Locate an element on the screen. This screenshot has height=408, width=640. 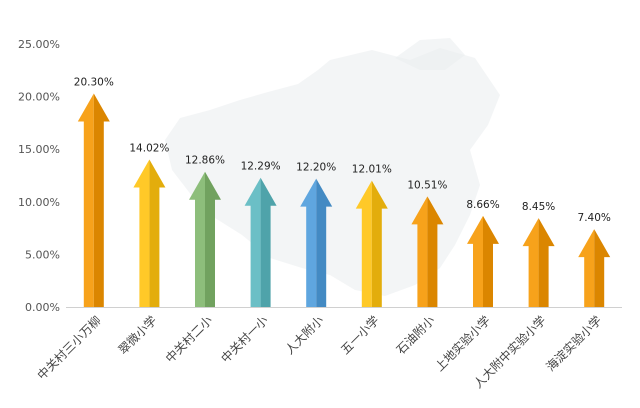
y-tick-label: 20.00% is located at coordinates (39, 97).